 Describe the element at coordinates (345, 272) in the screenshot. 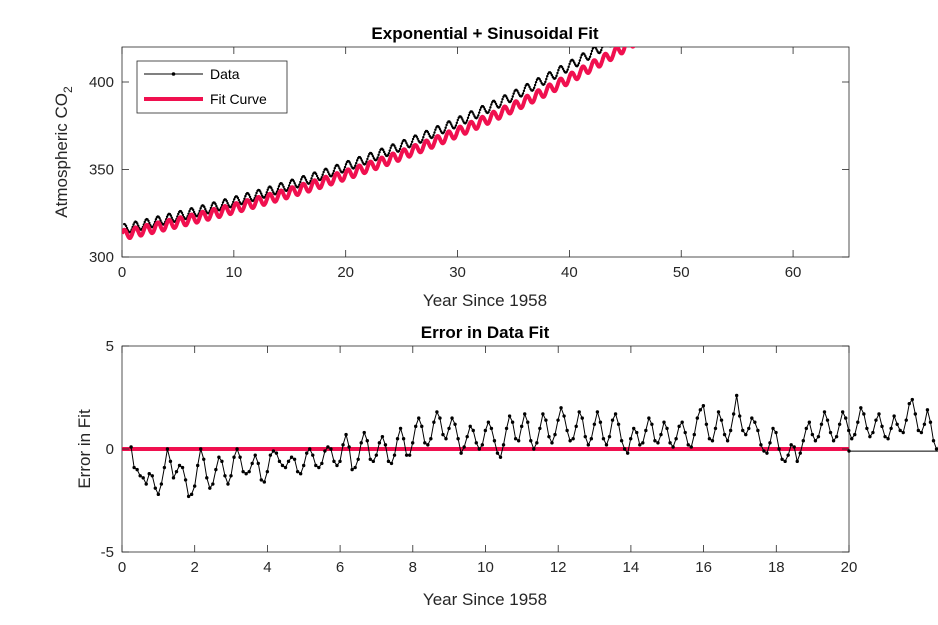

I see `x-tick-label: 20` at that location.